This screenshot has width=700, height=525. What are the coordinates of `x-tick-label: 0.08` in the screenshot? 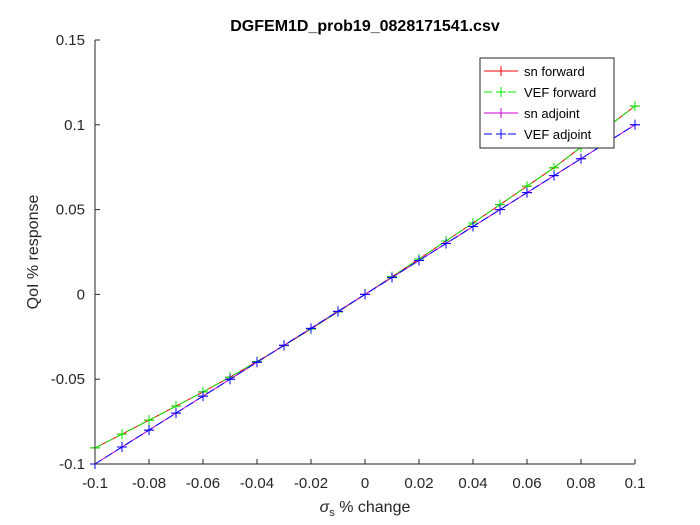 It's located at (580, 483).